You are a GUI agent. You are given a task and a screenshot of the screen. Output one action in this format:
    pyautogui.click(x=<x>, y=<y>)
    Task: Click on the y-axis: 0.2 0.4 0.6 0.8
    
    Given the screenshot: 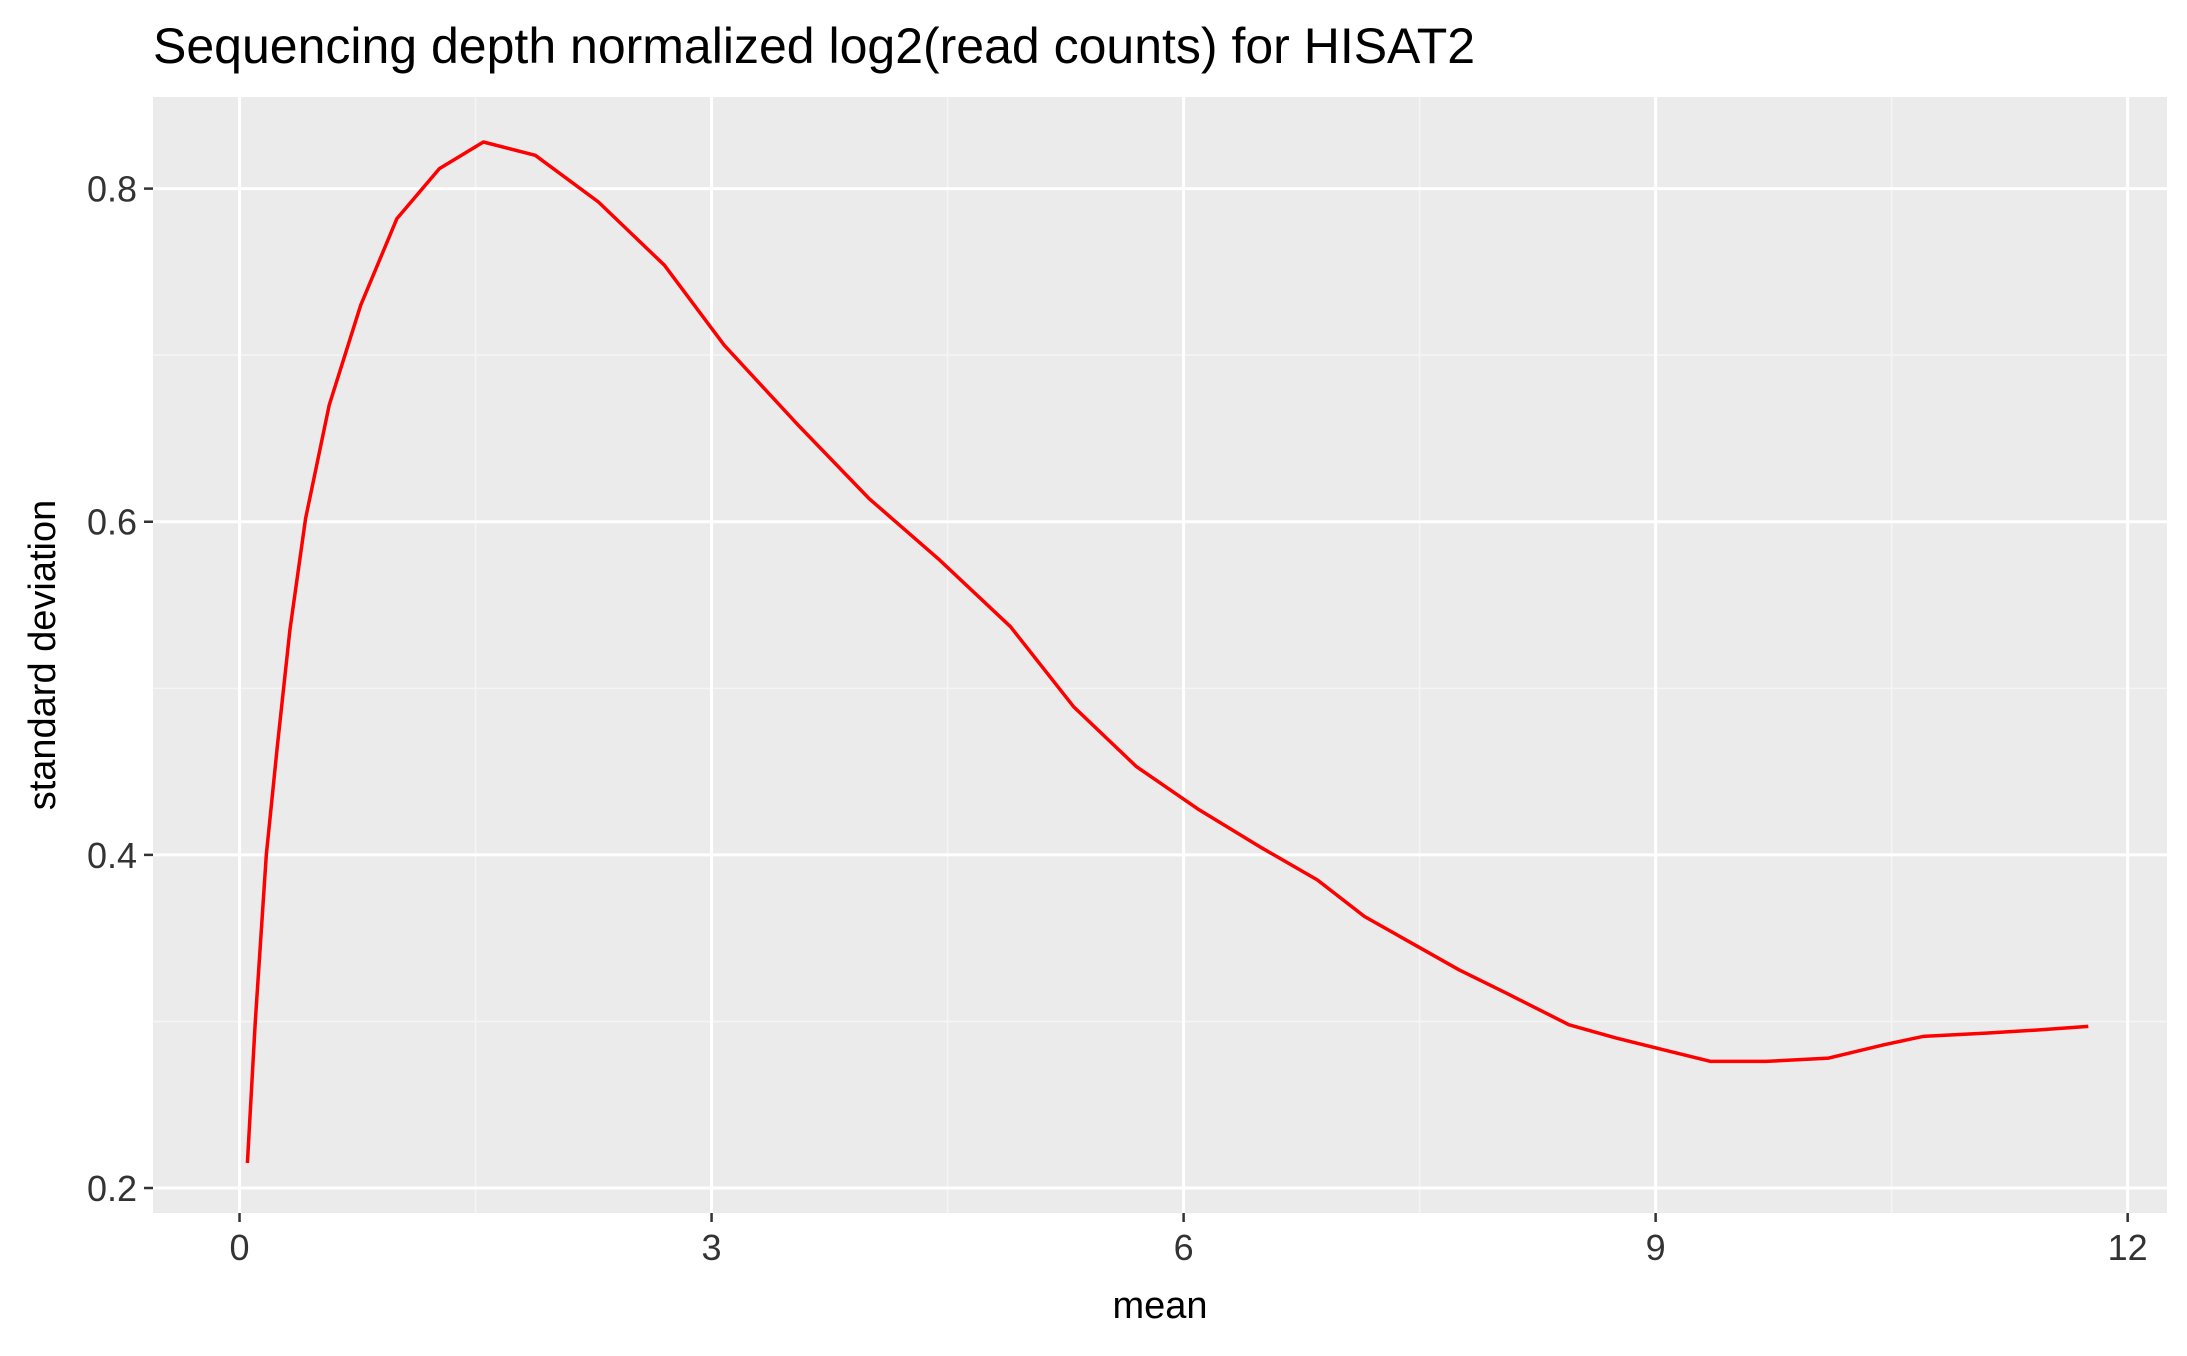 What is the action you would take?
    pyautogui.click(x=120, y=689)
    